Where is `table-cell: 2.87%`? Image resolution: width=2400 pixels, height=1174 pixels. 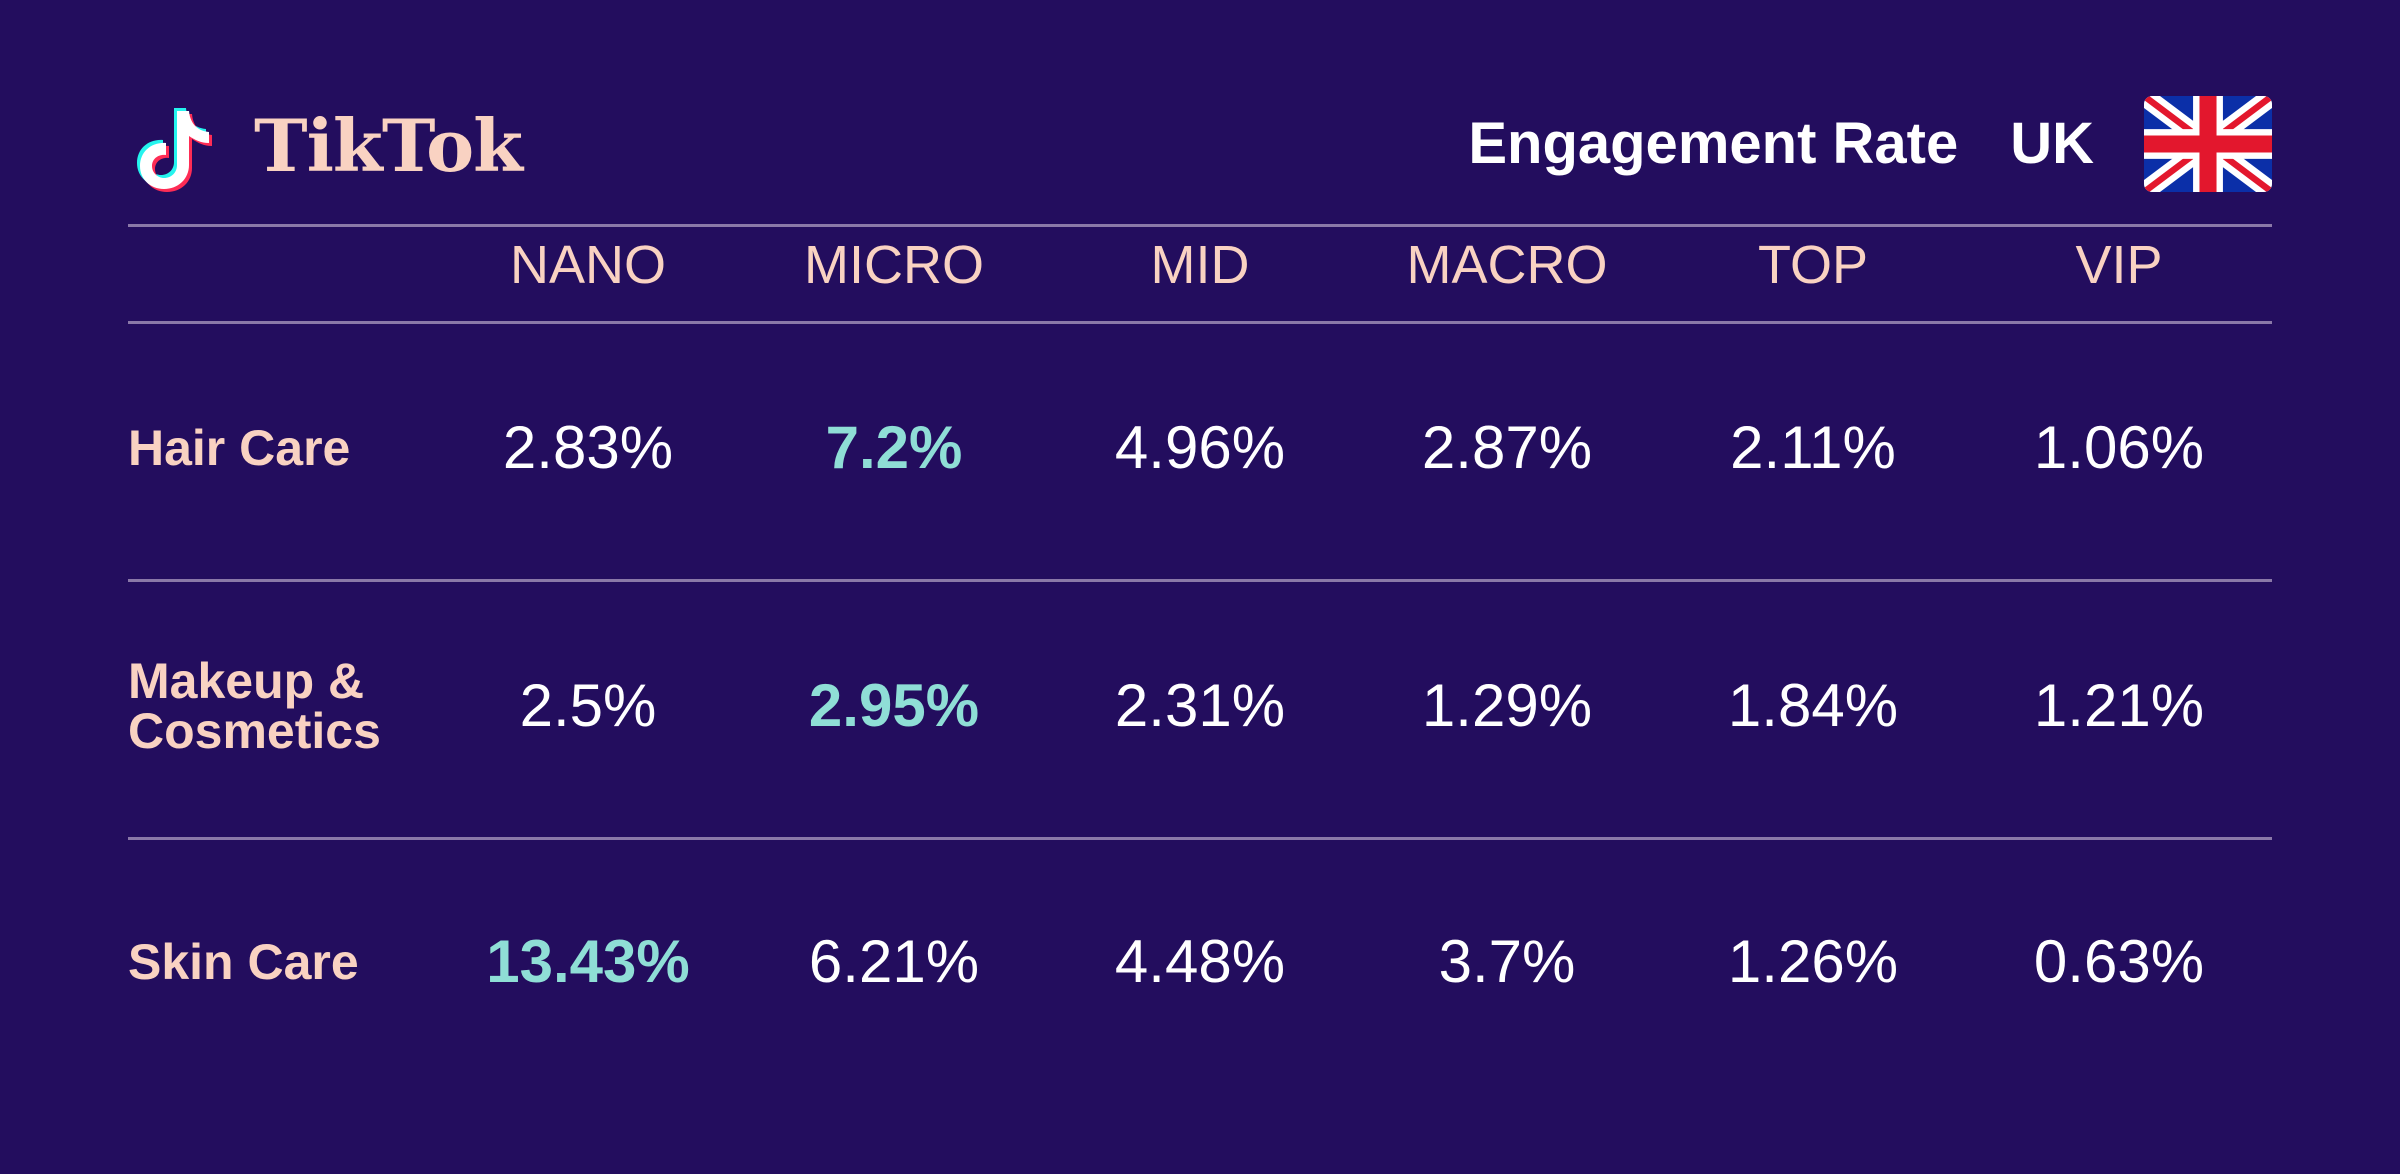
table-cell: 2.87% is located at coordinates (1507, 447).